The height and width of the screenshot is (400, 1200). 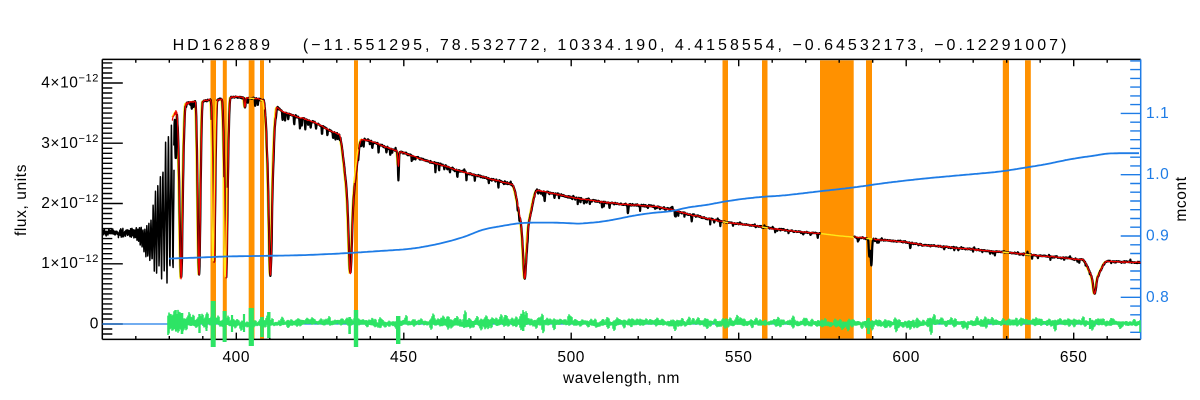 I want to click on svg-text: 0, so click(x=94, y=324).